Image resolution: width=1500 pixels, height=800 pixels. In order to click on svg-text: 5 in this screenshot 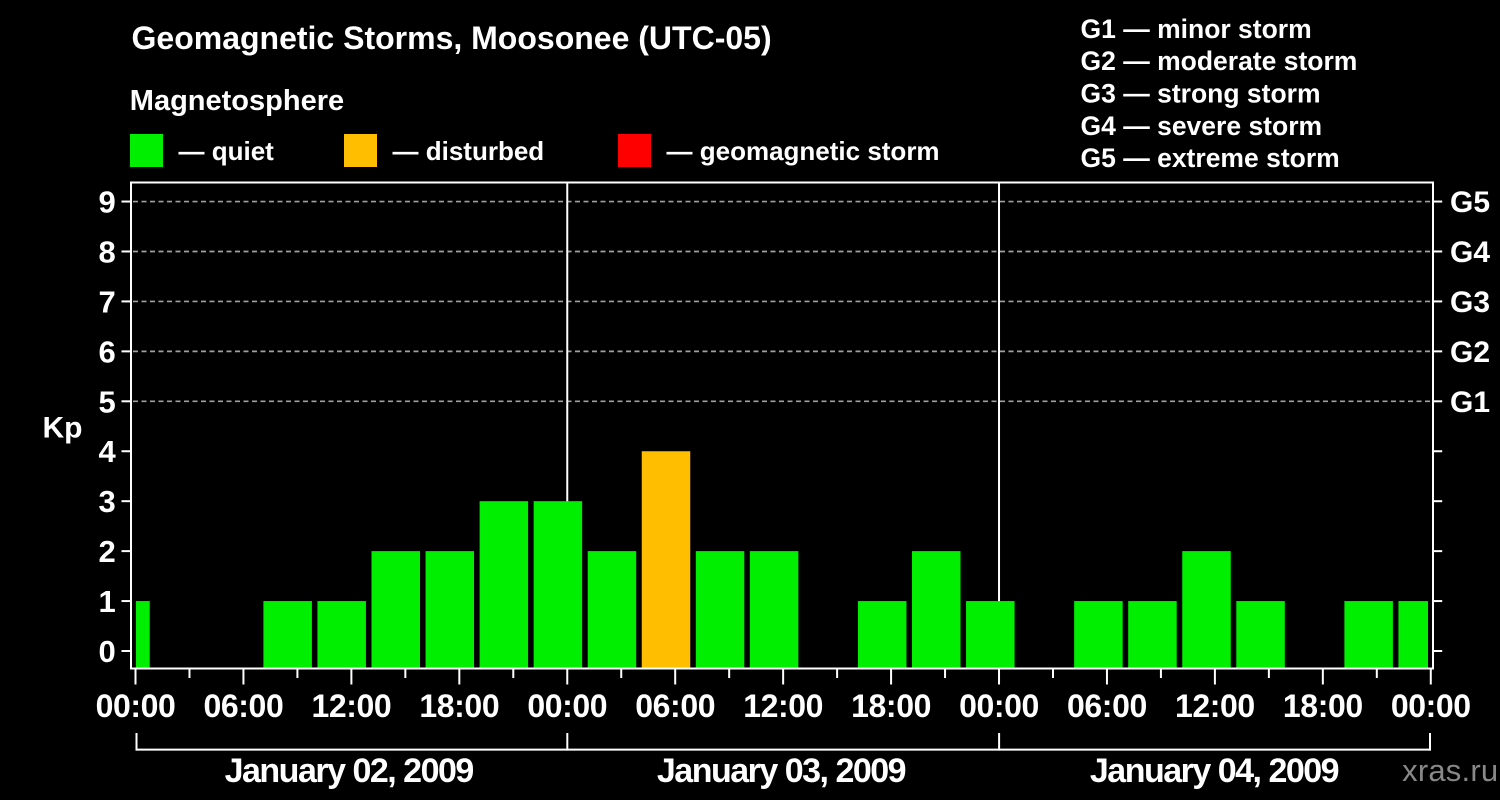, I will do `click(107, 401)`.